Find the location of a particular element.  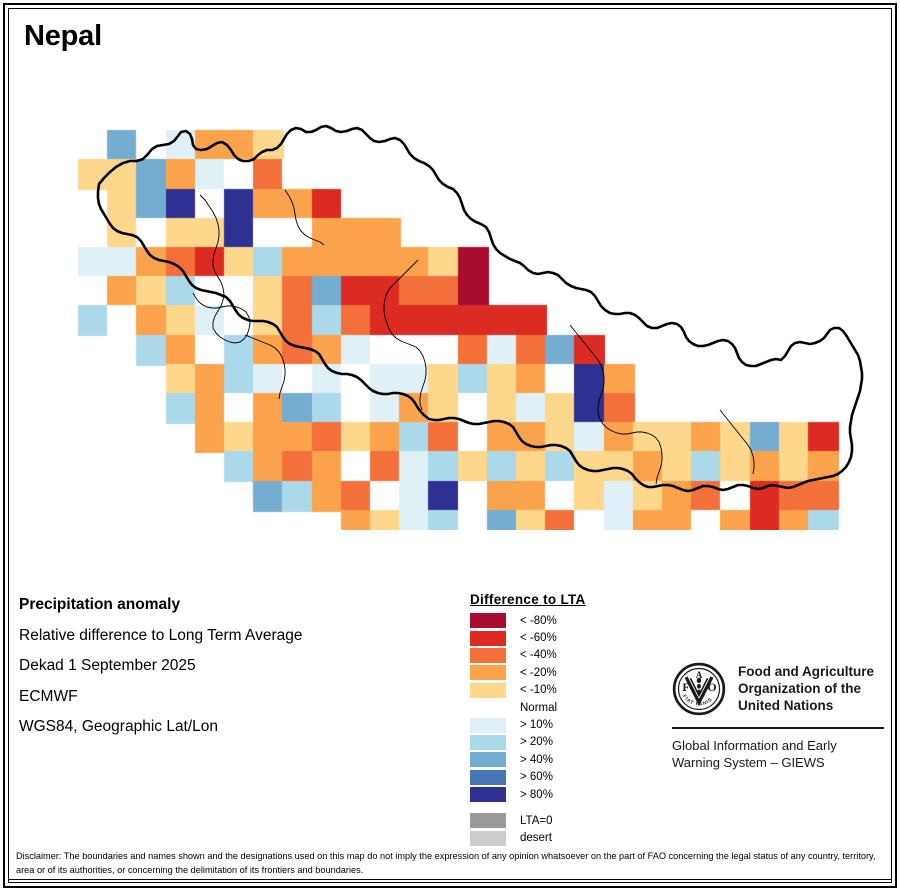

legend-label: > 80% is located at coordinates (536, 794).